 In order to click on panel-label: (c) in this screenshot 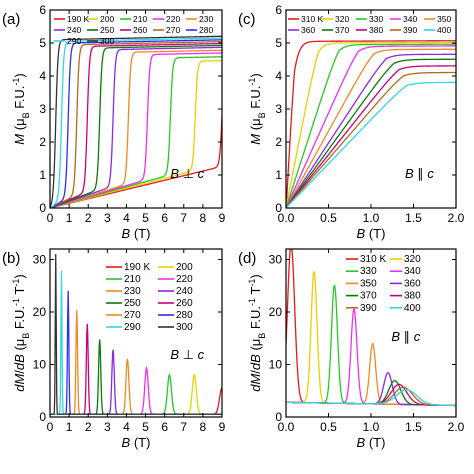, I will do `click(247, 19)`.